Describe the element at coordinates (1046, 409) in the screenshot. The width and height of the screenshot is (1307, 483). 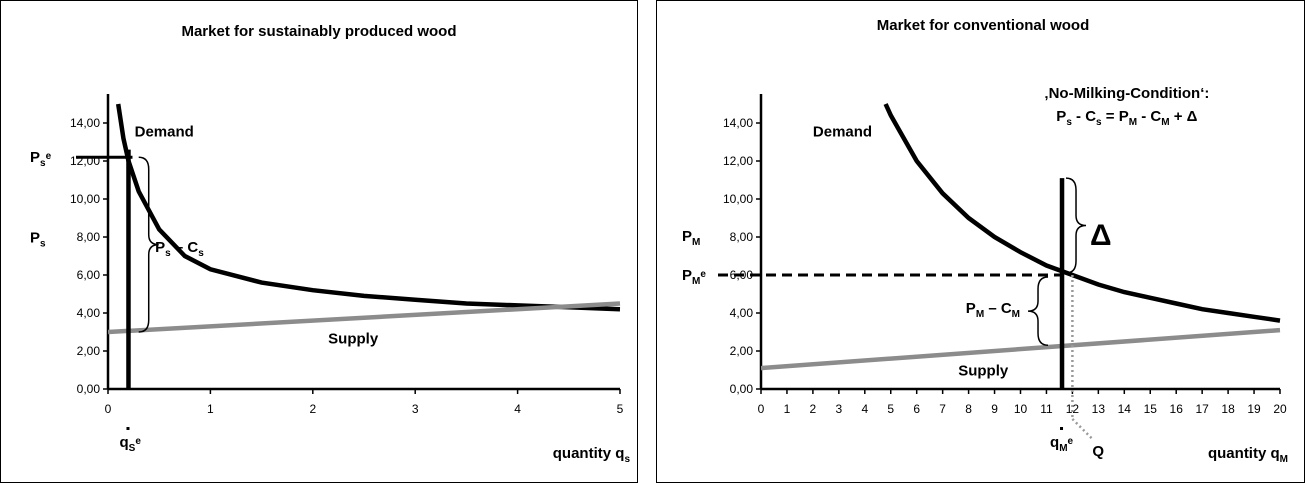
I see `x-tick-label: 11` at that location.